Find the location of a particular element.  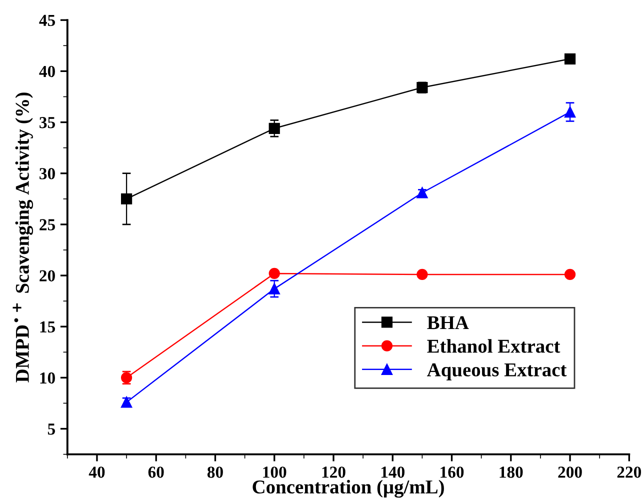

x-tick-label: 140 is located at coordinates (392, 472).